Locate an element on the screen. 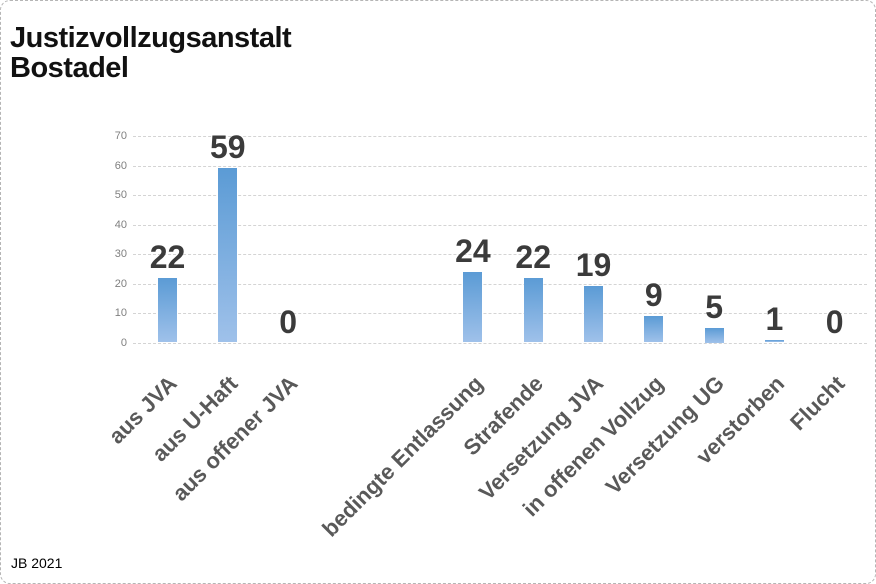 The image size is (876, 584). y-axis-tick-label: 30 is located at coordinates (120, 254).